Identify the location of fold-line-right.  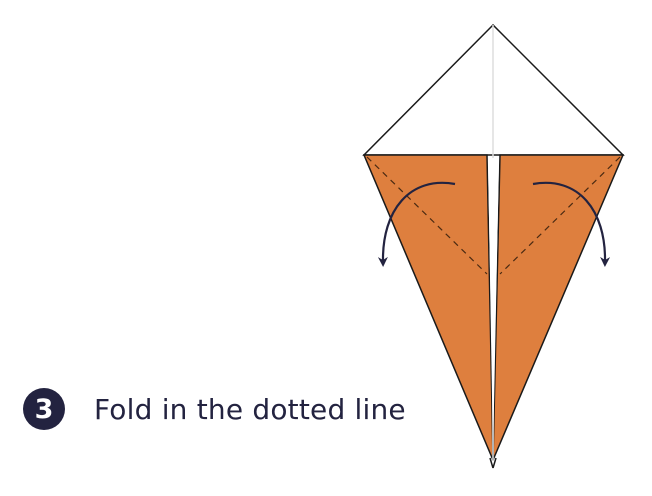
(560, 215).